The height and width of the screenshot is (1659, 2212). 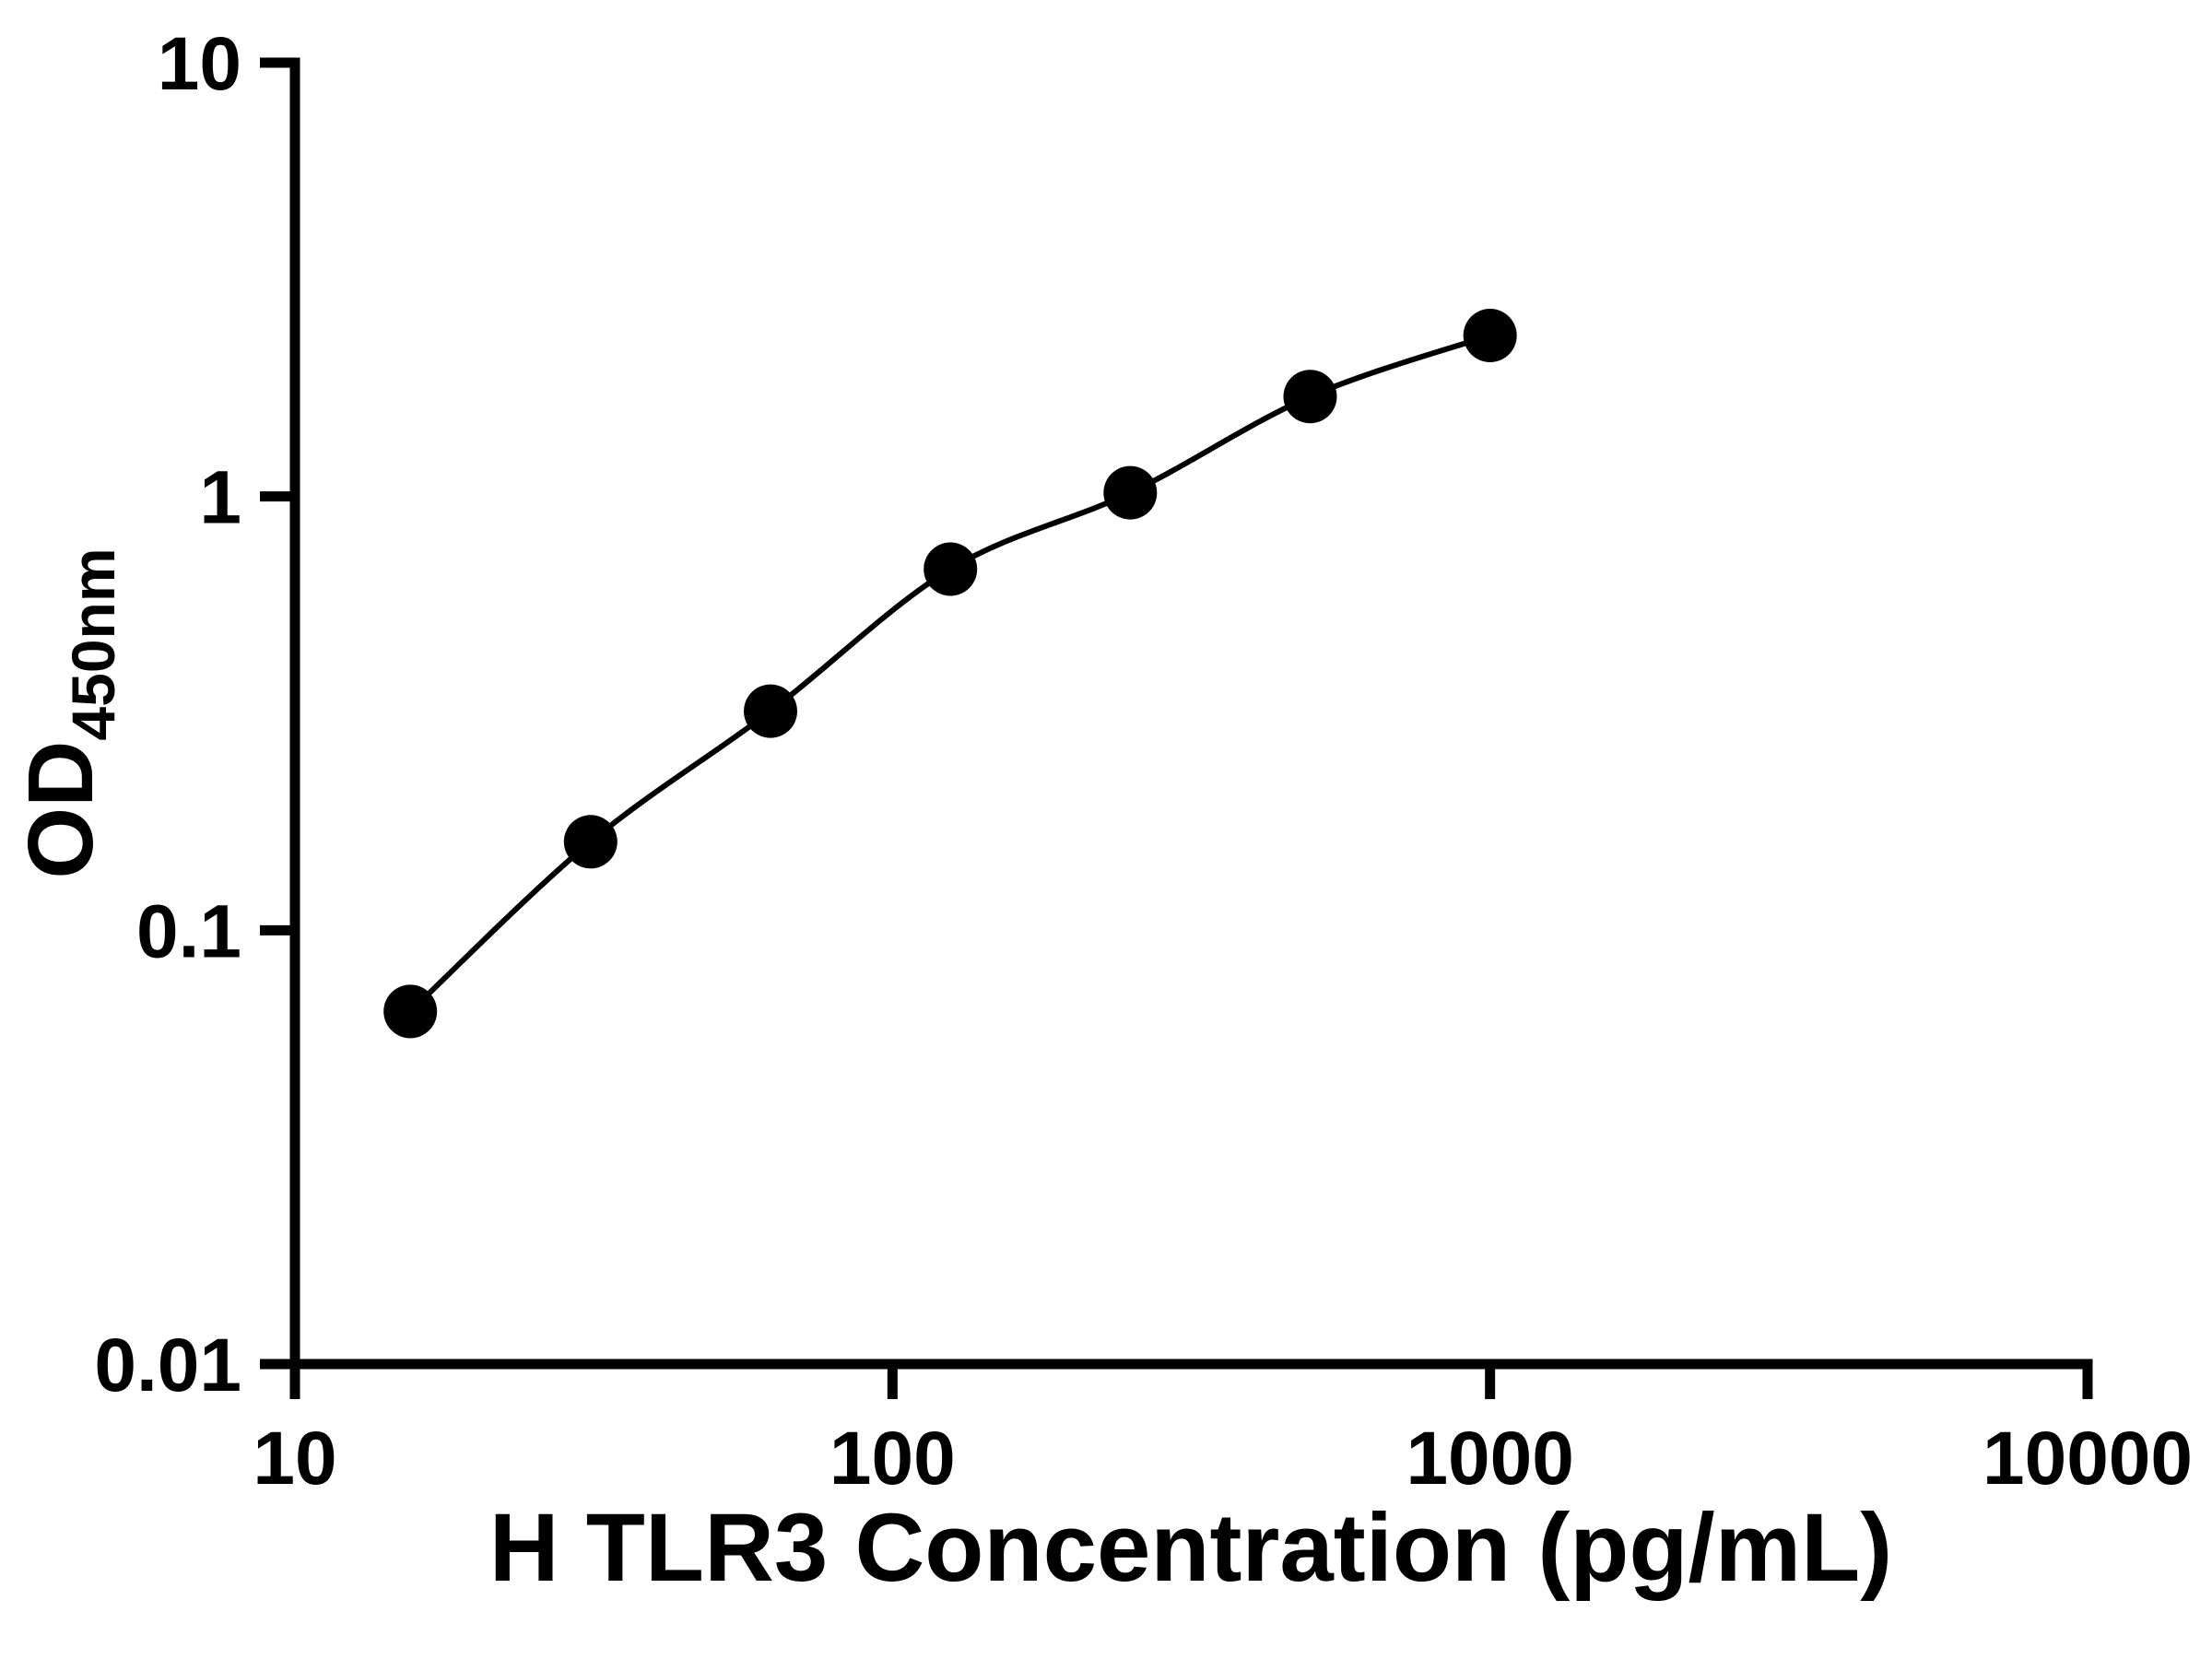 I want to click on x-tick-label: 100, so click(x=893, y=1458).